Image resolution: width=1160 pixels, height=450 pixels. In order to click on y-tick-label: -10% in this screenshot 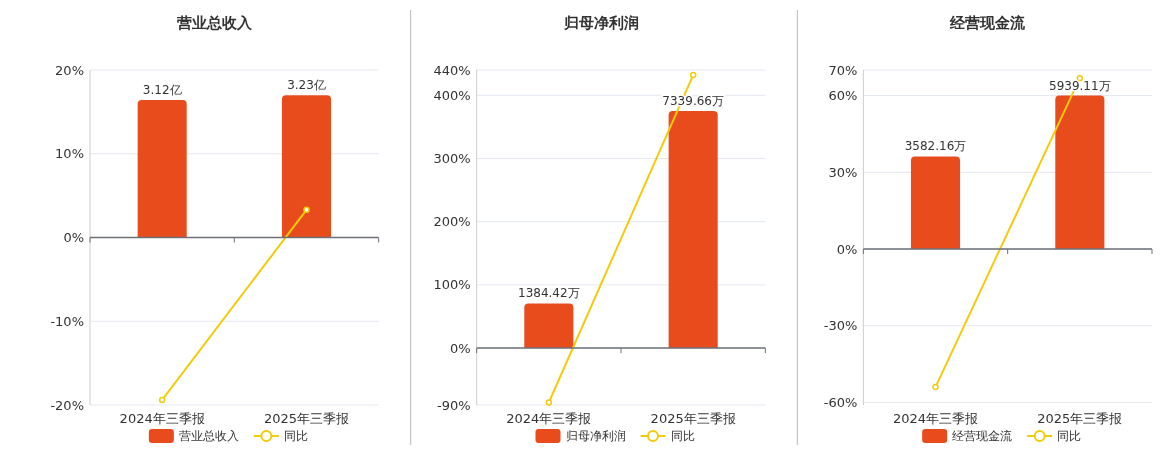, I will do `click(67, 321)`.